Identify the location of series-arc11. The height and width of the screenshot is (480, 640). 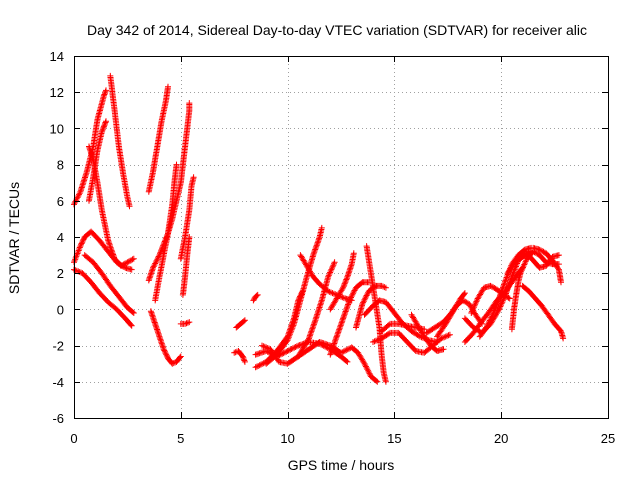
(166, 232).